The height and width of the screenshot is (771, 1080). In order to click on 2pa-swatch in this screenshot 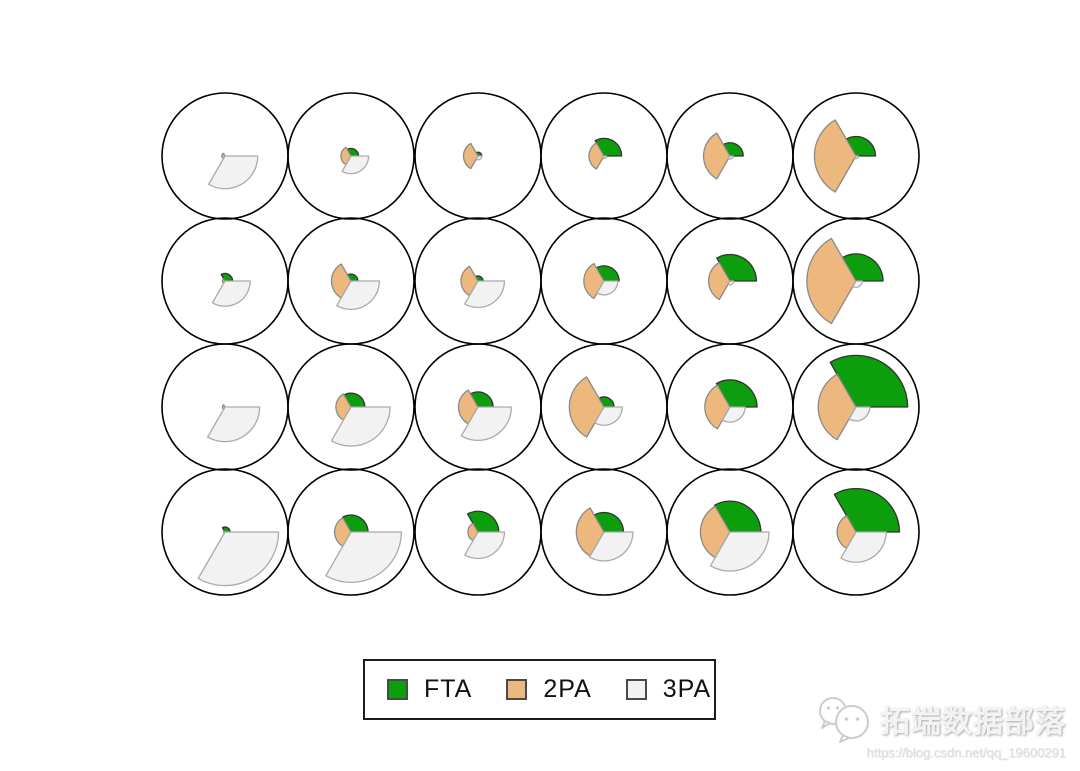, I will do `click(517, 689)`.